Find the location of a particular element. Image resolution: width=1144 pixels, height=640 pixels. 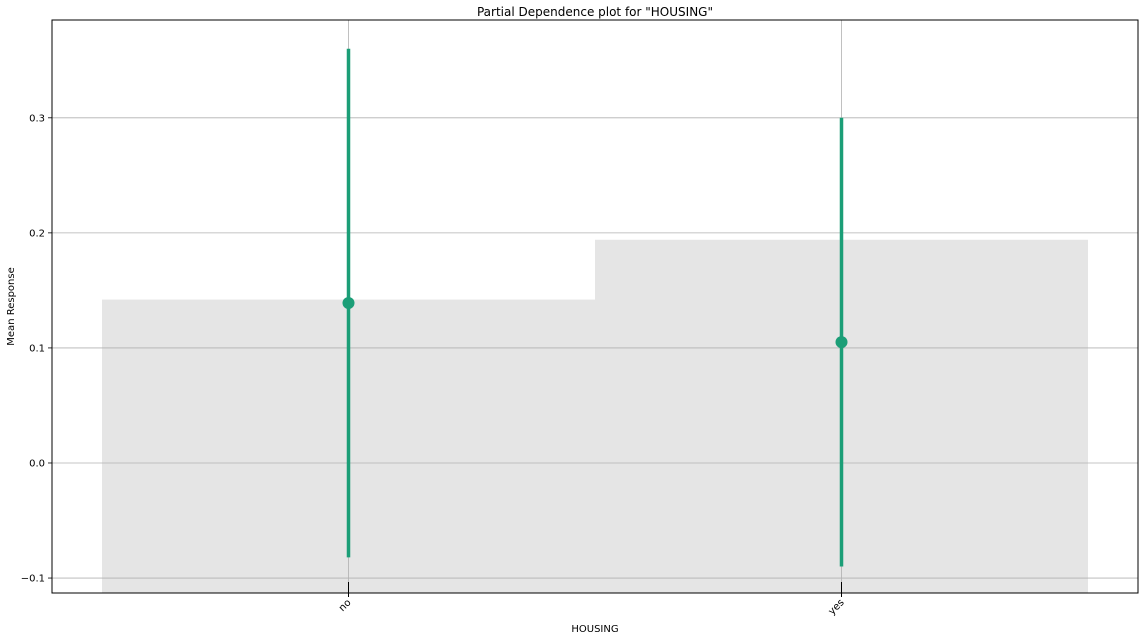

data-point-yes is located at coordinates (841, 342).